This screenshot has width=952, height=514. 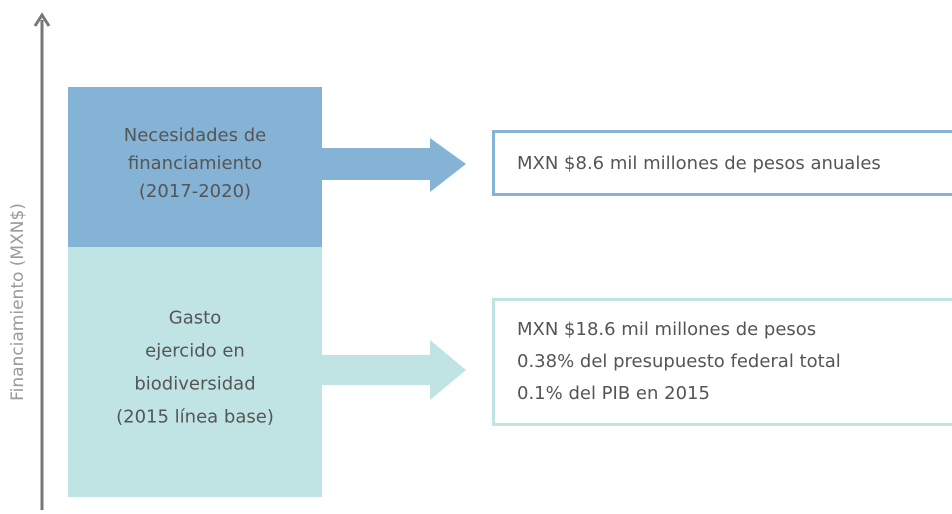 What do you see at coordinates (394, 165) in the screenshot?
I see `top-arrow` at bounding box center [394, 165].